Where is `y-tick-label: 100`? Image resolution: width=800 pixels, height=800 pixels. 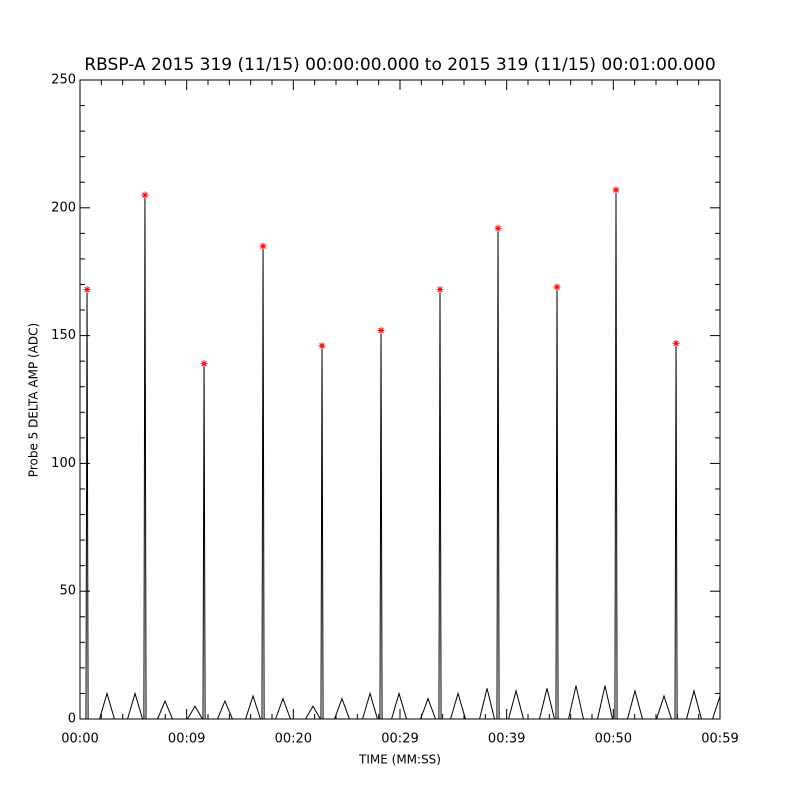
y-tick-label: 100 is located at coordinates (63, 463).